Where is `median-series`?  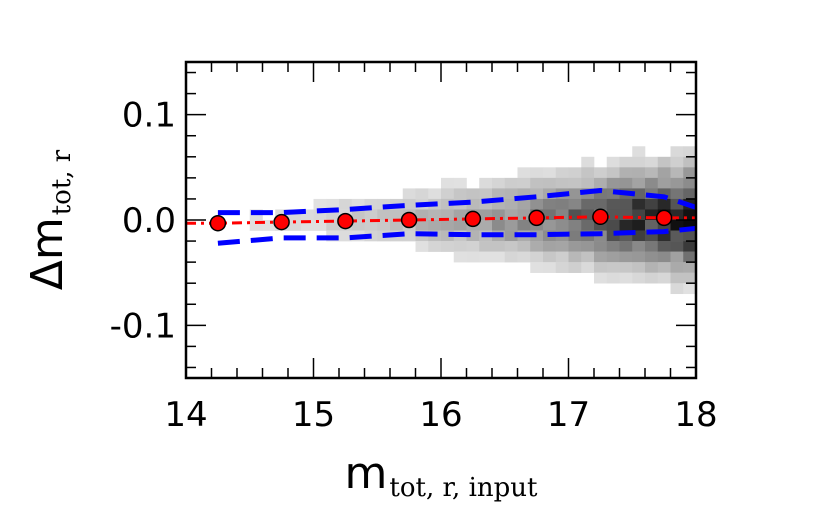 median-series is located at coordinates (441, 220).